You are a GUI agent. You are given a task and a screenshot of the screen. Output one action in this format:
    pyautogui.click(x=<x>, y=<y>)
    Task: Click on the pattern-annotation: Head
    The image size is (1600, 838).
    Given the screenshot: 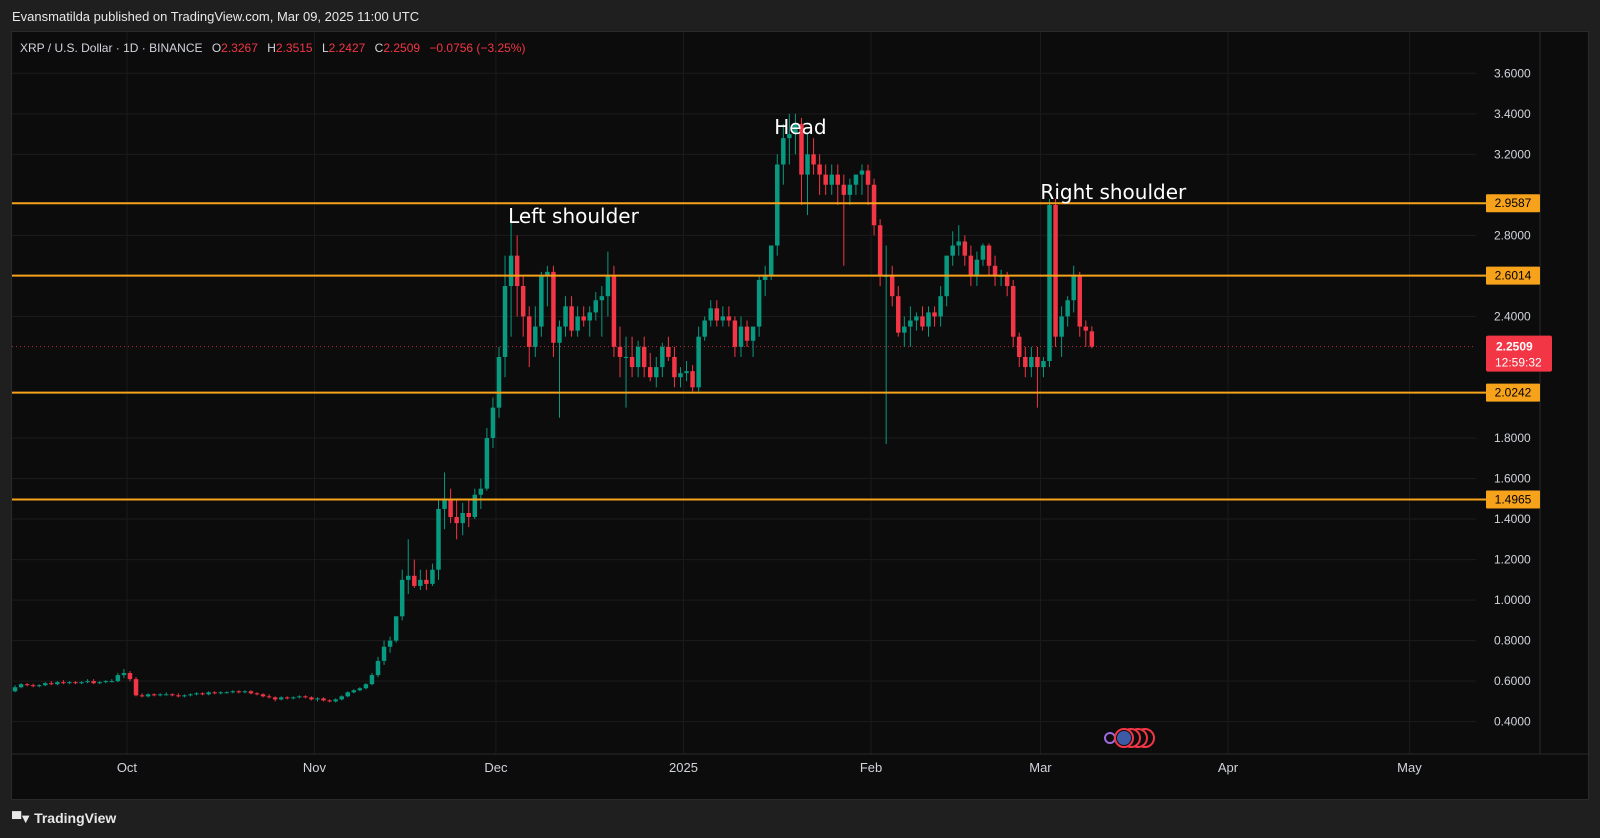 What is the action you would take?
    pyautogui.click(x=800, y=127)
    